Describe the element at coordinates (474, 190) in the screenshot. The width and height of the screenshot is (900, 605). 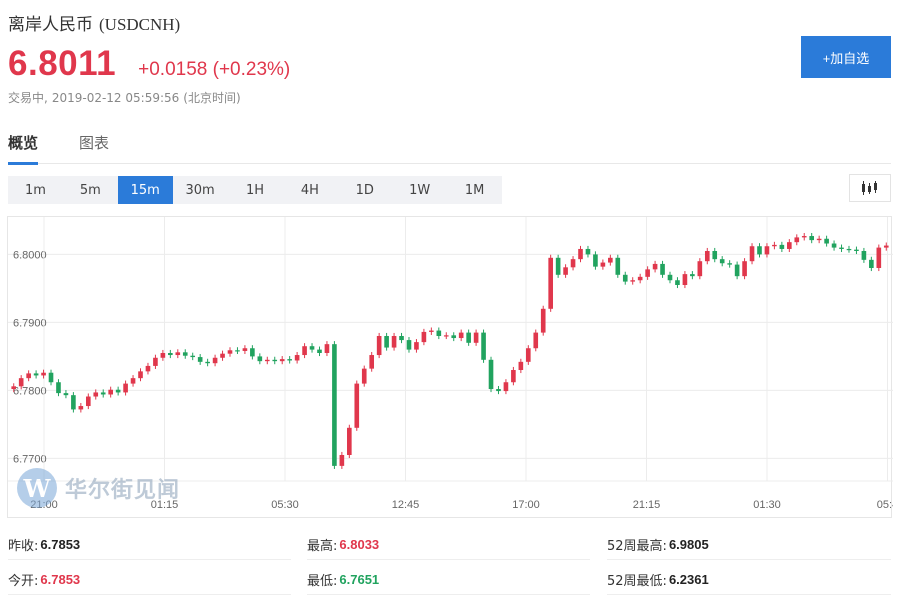
I see `interval-1mo: 1M` at that location.